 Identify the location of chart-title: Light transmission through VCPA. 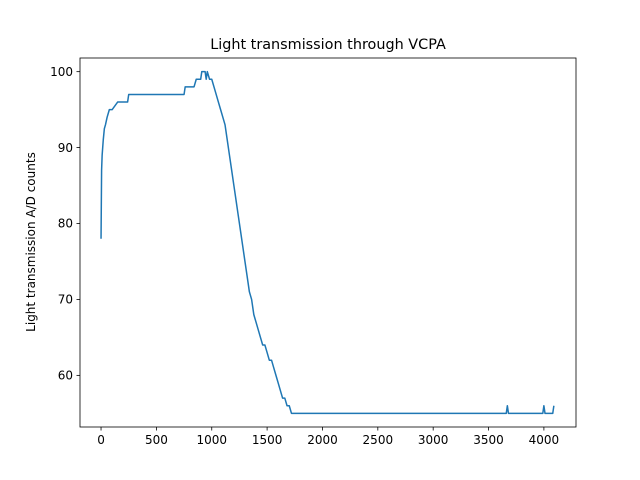
(328, 45).